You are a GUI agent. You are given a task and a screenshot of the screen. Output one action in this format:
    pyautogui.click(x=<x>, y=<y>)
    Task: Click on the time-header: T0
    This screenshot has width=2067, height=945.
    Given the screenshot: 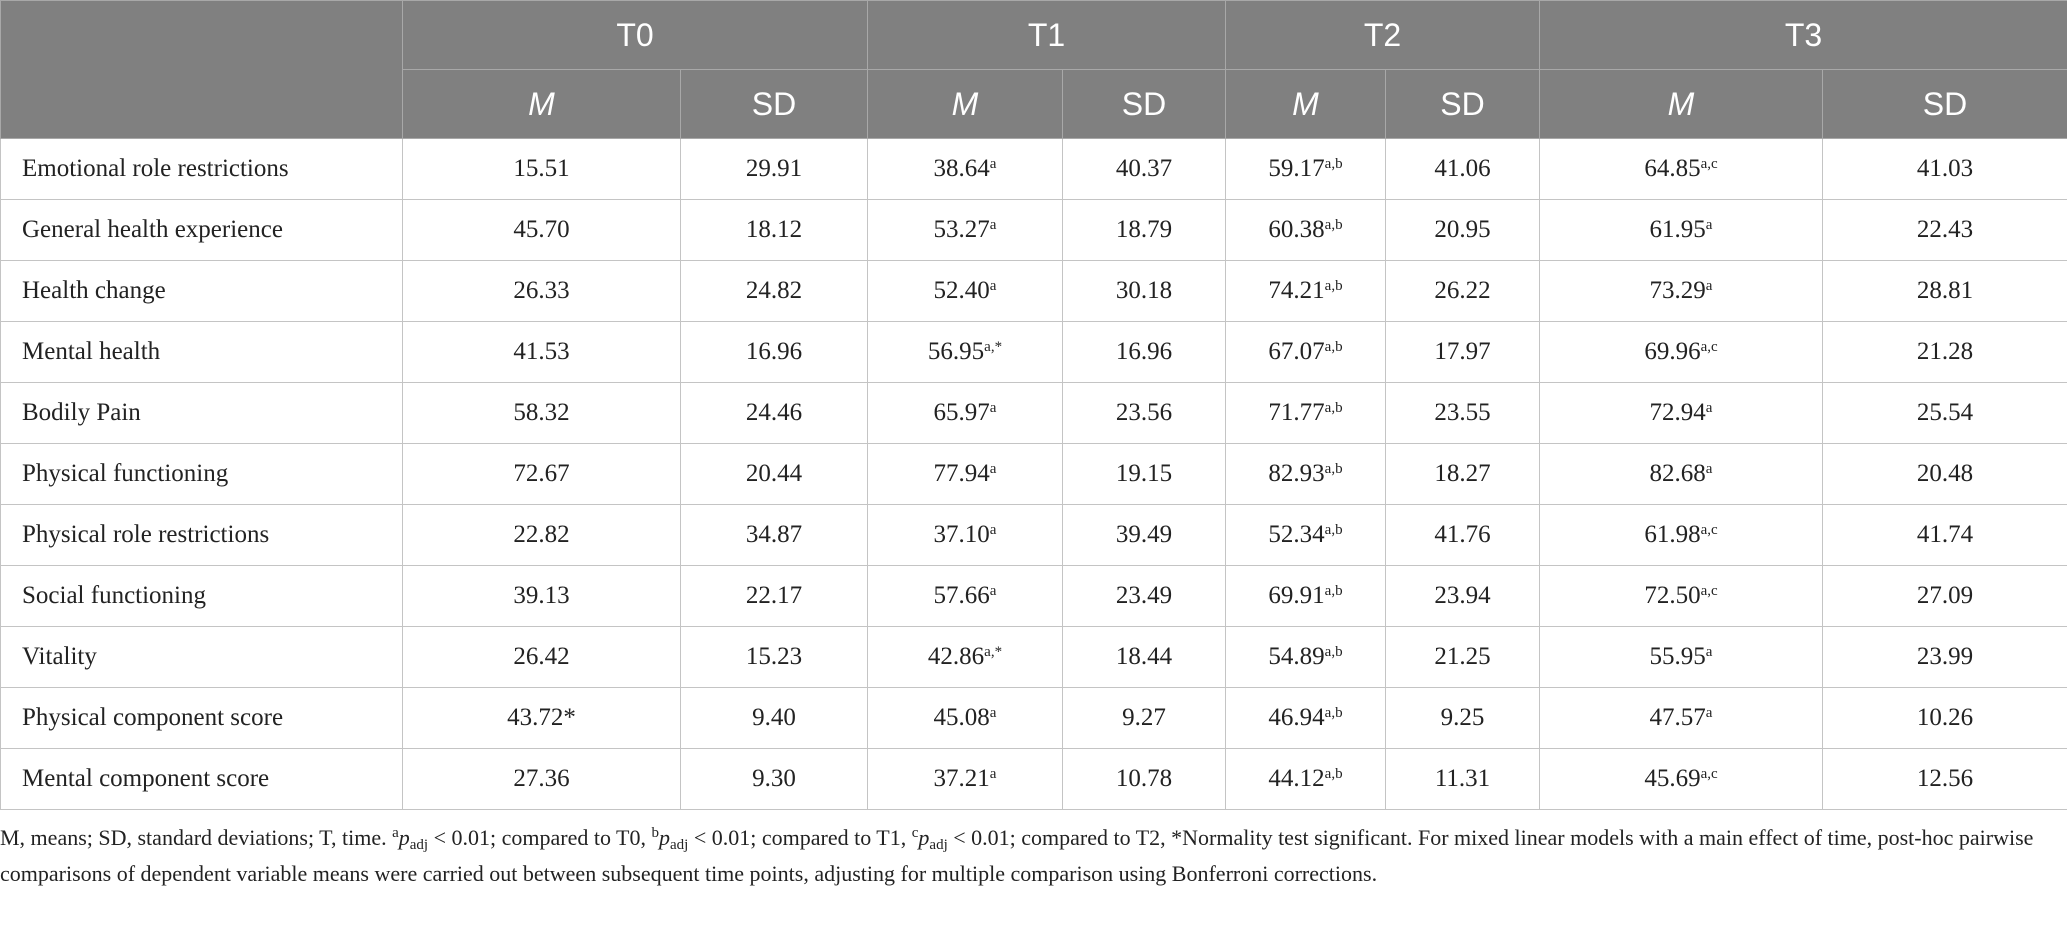 What is the action you would take?
    pyautogui.click(x=635, y=35)
    